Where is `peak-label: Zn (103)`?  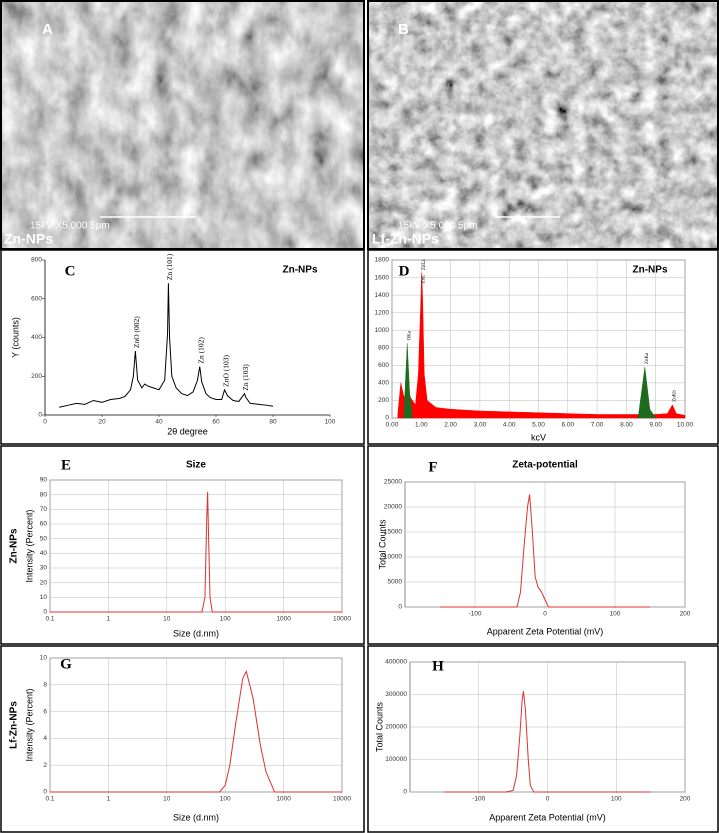 peak-label: Zn (103) is located at coordinates (245, 377).